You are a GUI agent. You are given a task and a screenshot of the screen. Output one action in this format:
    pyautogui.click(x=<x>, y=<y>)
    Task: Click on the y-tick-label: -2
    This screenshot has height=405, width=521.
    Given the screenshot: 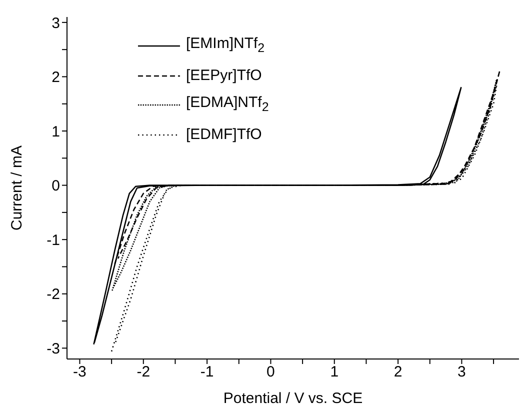 What is the action you would take?
    pyautogui.click(x=53, y=295)
    